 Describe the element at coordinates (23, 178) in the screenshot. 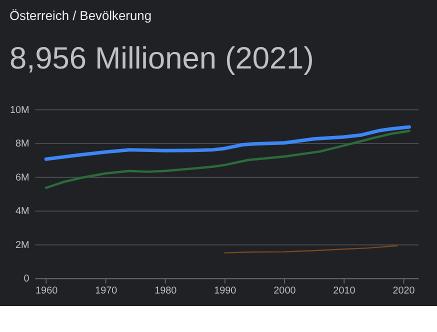

I see `y-tick-label: 6M` at that location.